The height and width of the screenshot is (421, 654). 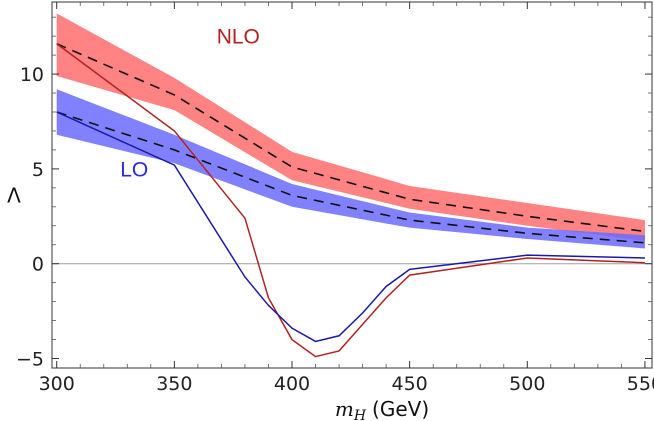 What do you see at coordinates (190, 104) in the screenshot?
I see `annotations: NLO LO` at bounding box center [190, 104].